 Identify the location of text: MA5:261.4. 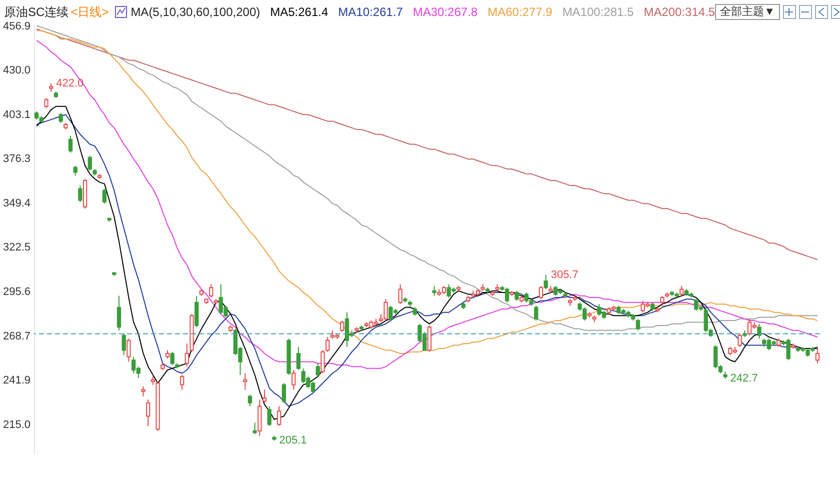
(299, 12).